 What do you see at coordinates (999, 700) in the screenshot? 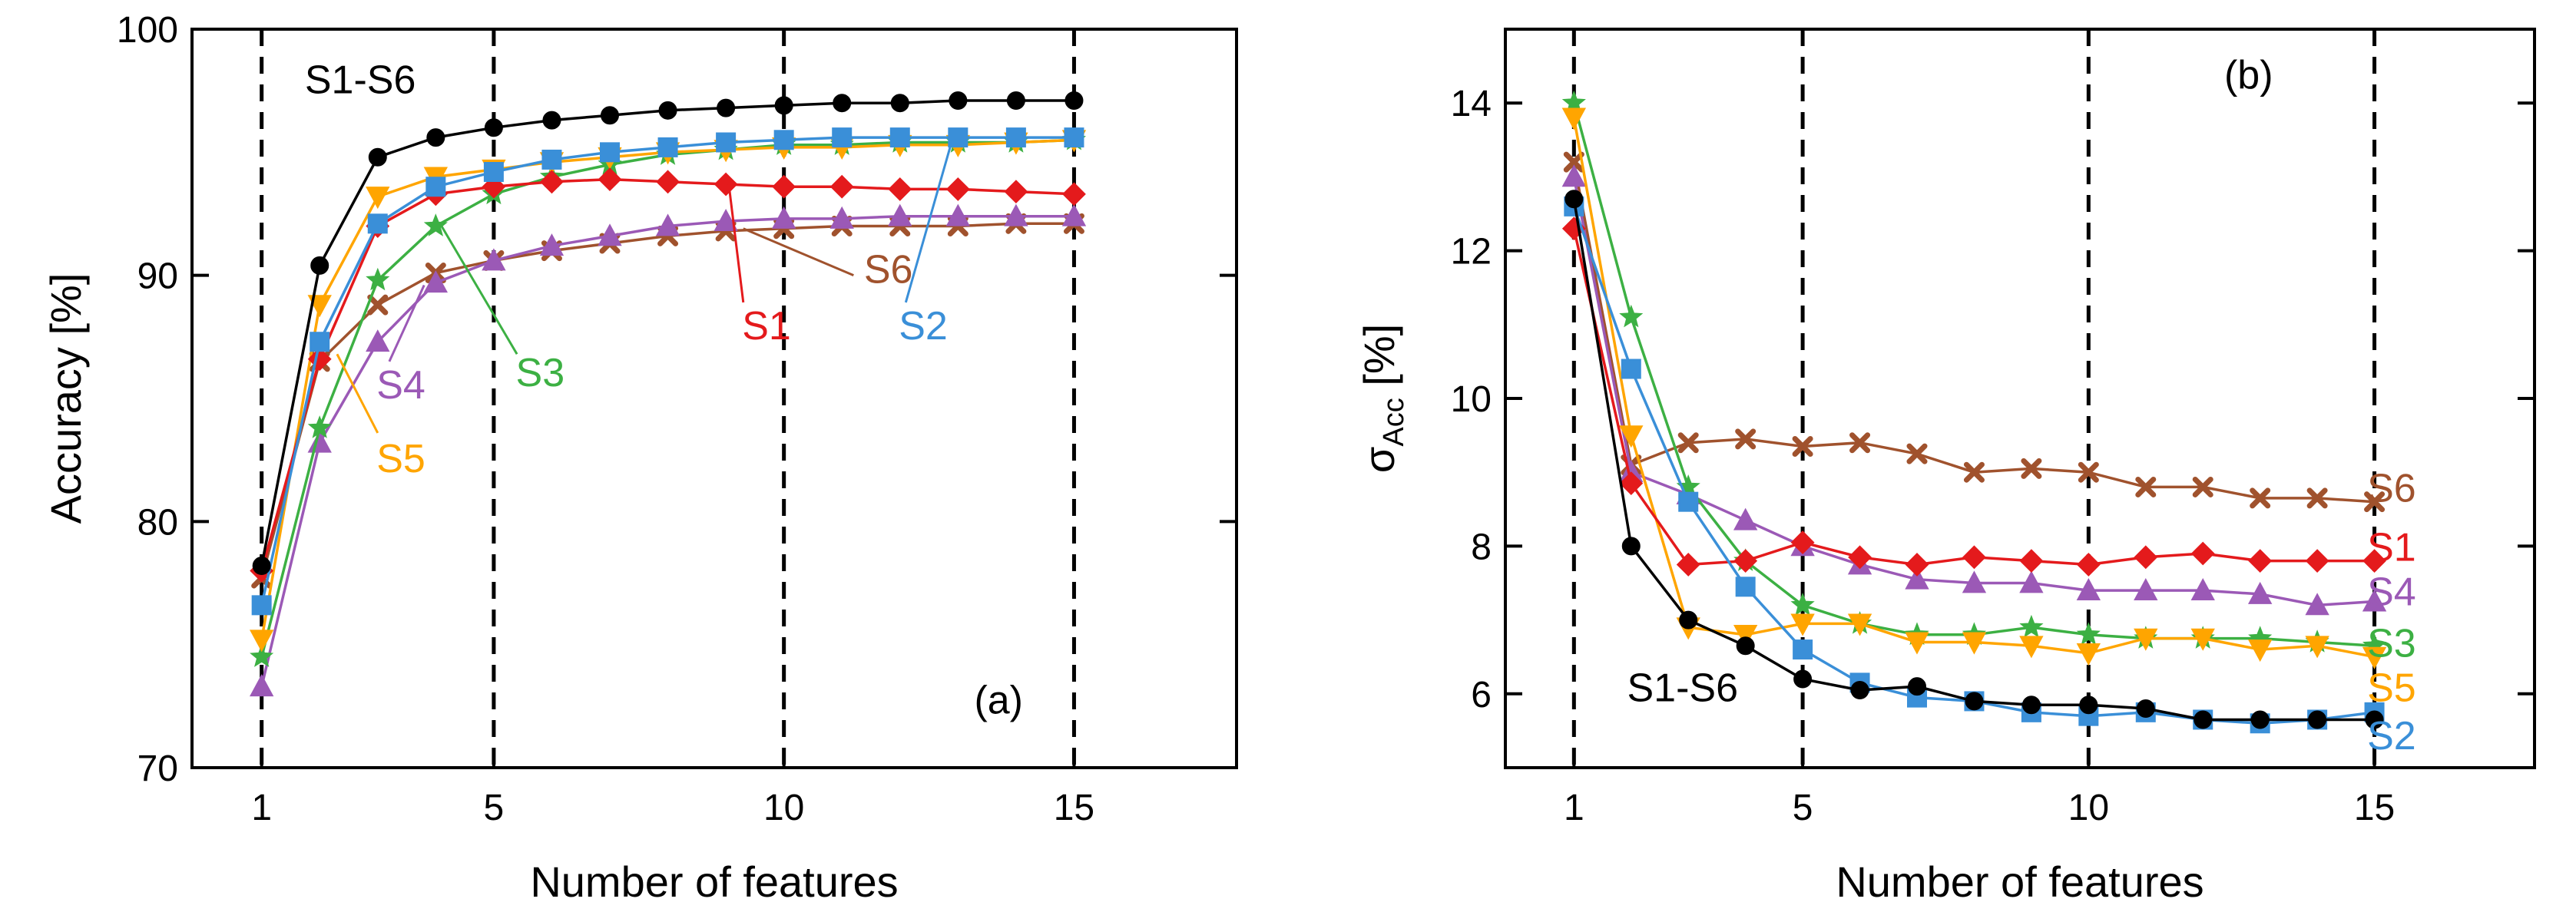
I see `panel-label: (a)` at bounding box center [999, 700].